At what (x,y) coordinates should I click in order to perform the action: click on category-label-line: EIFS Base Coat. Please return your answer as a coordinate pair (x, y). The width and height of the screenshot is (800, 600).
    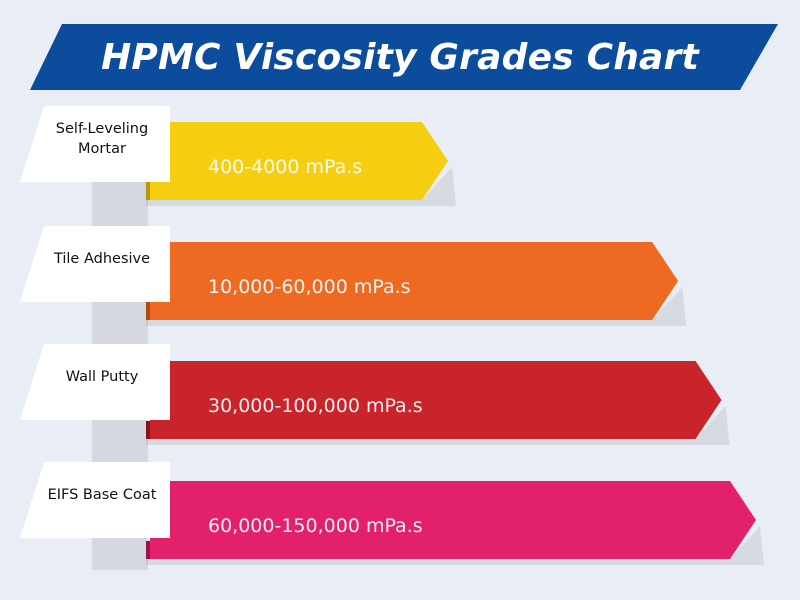
    Looking at the image, I should click on (102, 495).